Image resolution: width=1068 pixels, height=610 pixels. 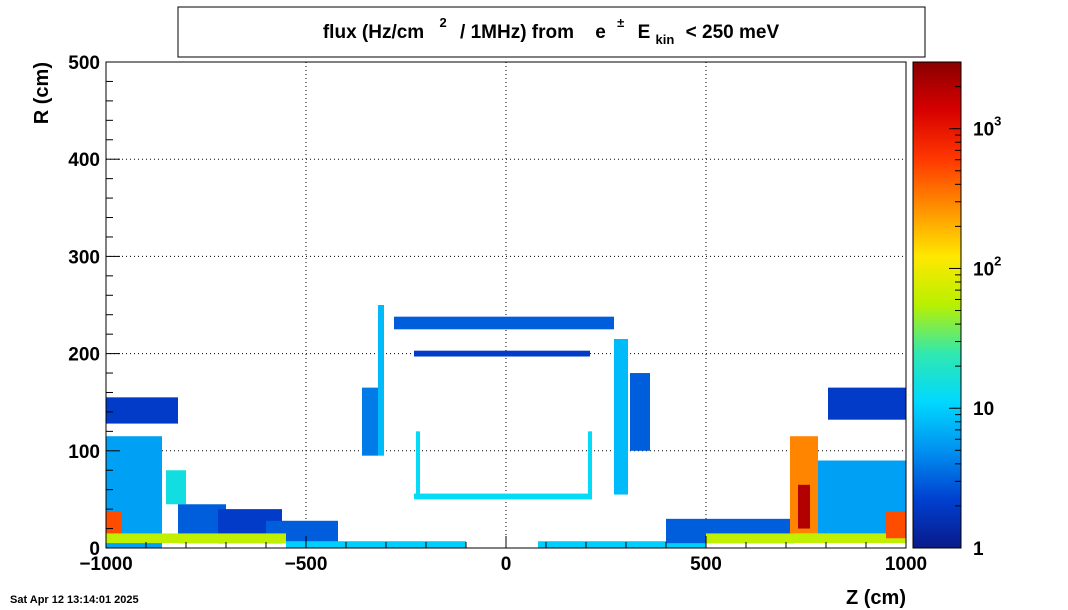 What do you see at coordinates (906, 564) in the screenshot?
I see `x-tick-label: 1000` at bounding box center [906, 564].